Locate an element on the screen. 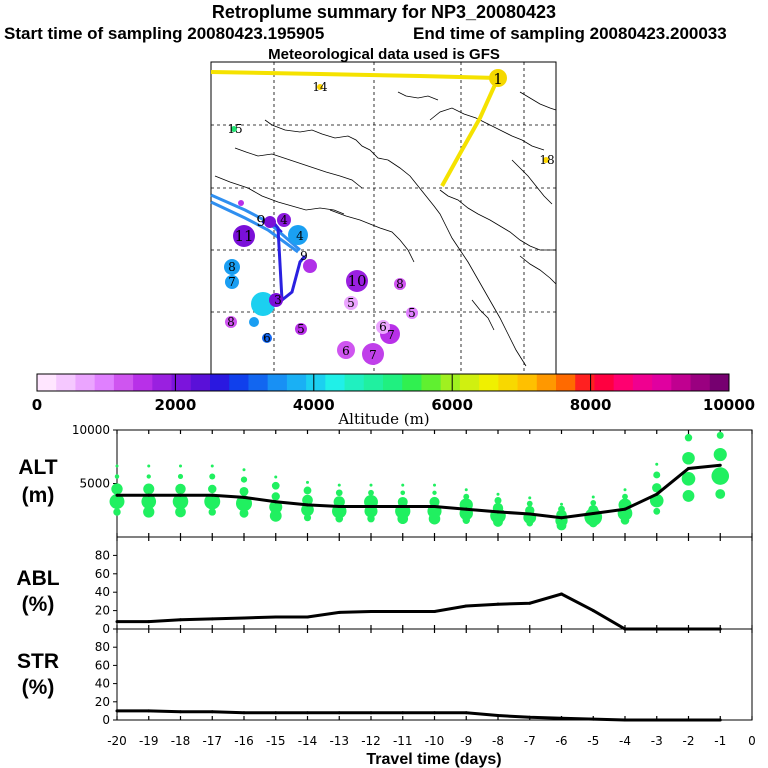  map-label: 14 is located at coordinates (320, 87).